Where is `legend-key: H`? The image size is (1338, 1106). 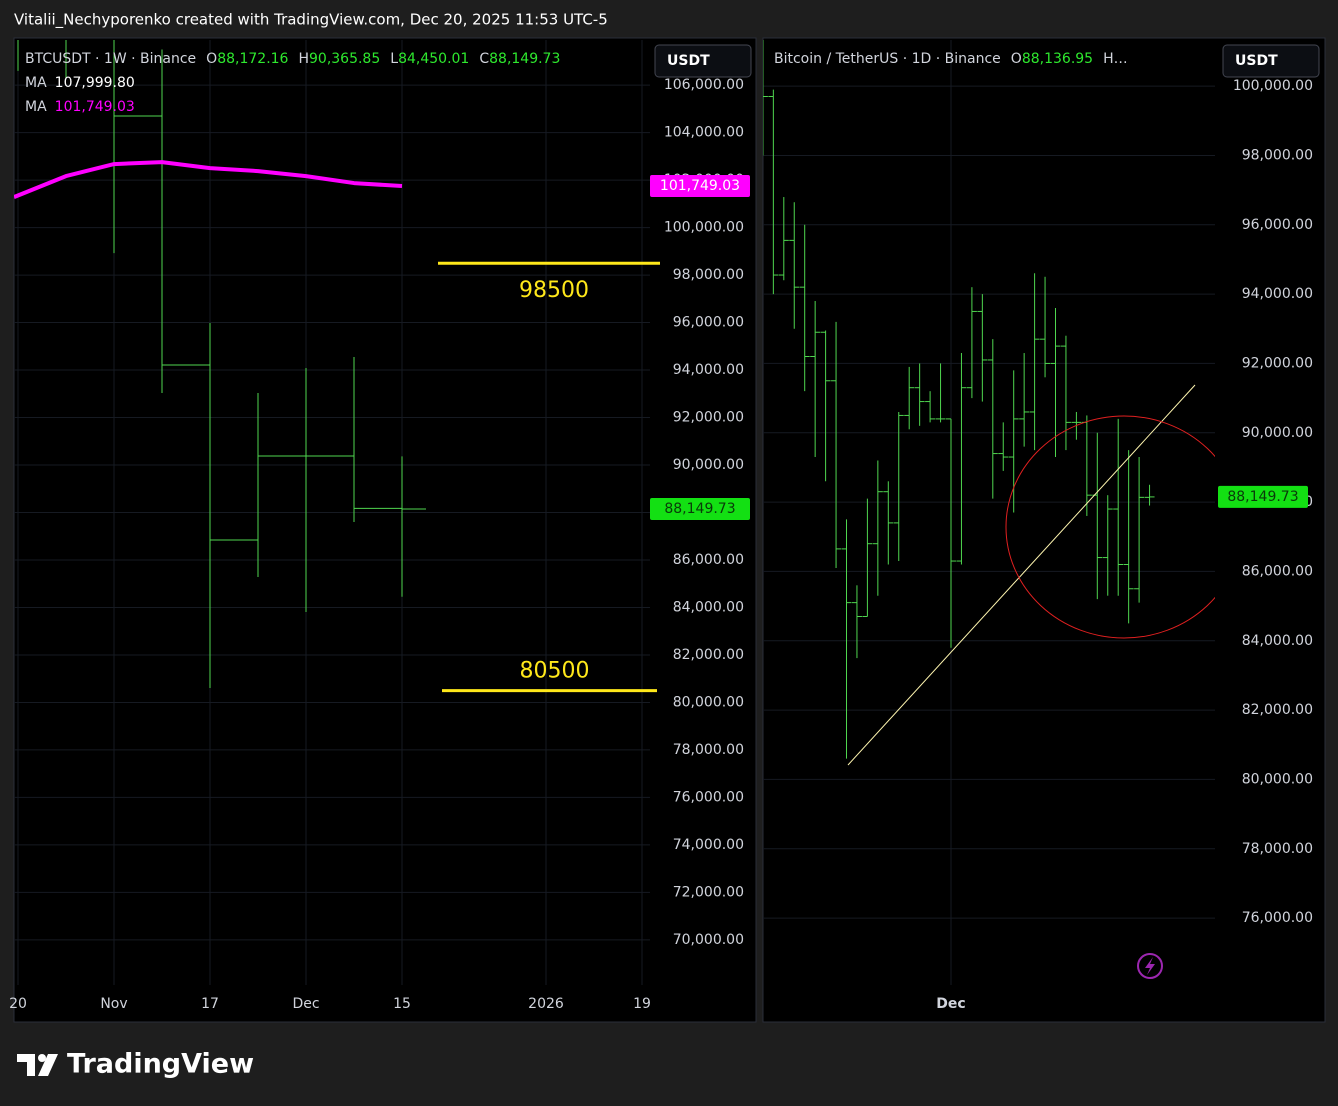 legend-key: H is located at coordinates (303, 59).